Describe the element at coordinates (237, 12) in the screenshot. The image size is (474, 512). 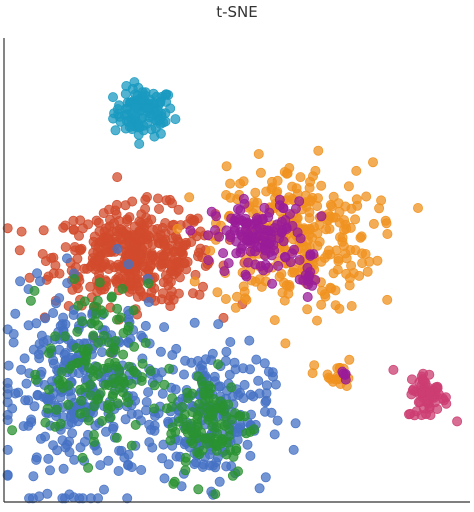
I see `chart-title: t-SNE` at that location.